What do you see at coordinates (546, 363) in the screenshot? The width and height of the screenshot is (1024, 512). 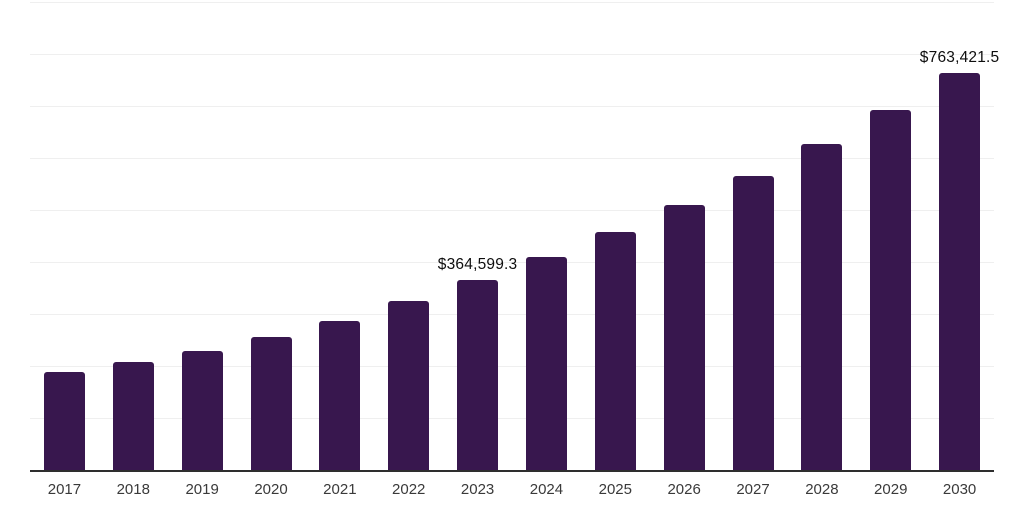 I see `bar-2024` at bounding box center [546, 363].